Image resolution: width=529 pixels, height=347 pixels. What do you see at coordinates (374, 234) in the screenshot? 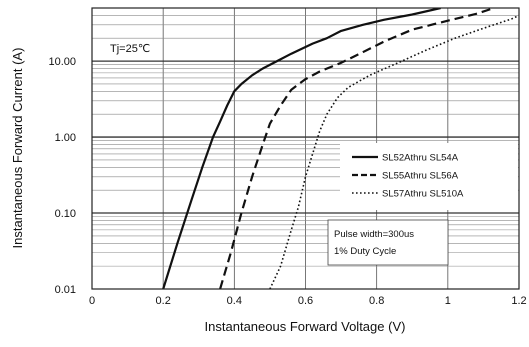
I see `pulse-note-line-1: Pulse width=300us` at bounding box center [374, 234].